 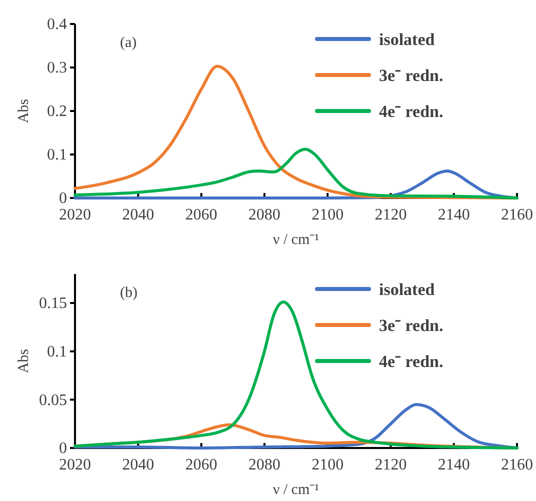 I want to click on y-tick-label: 0.2, so click(x=57, y=111).